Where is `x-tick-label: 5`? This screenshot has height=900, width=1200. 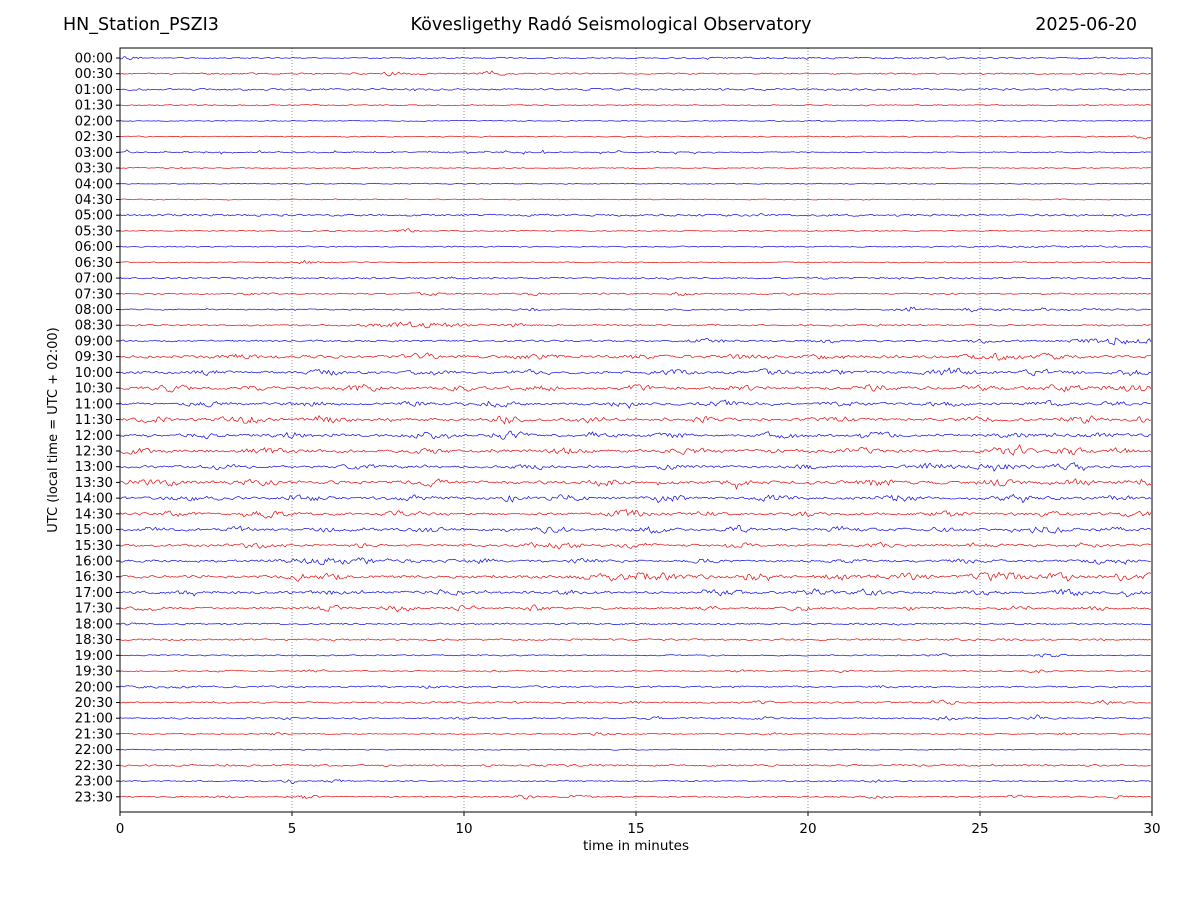
x-tick-label: 5 is located at coordinates (292, 829).